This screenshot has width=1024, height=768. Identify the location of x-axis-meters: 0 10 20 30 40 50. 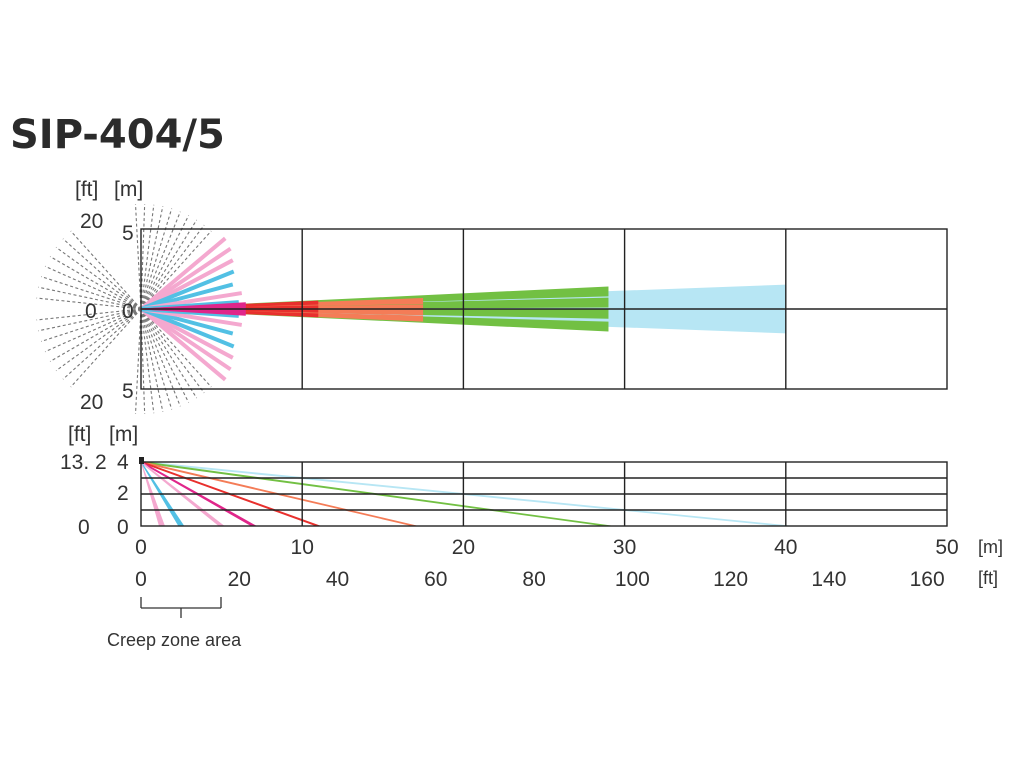
(547, 547).